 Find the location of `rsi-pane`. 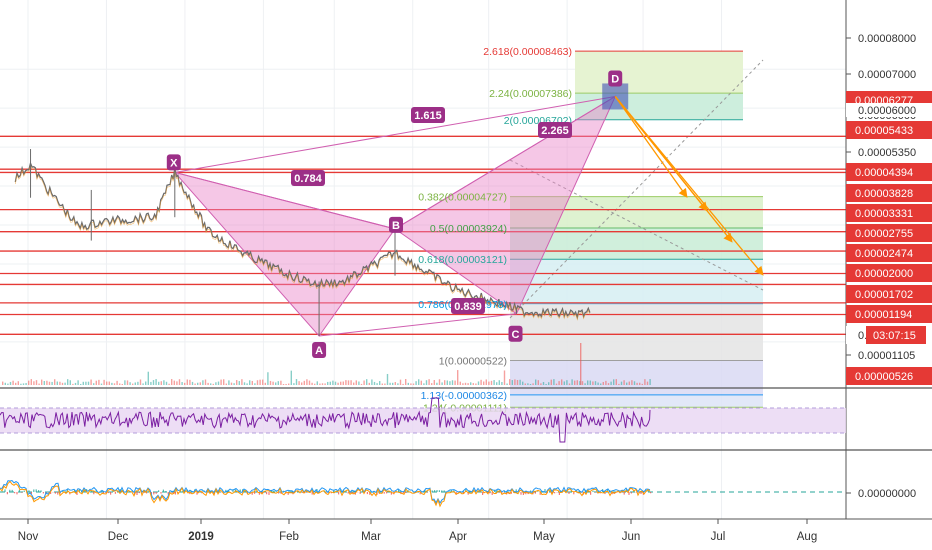

rsi-pane is located at coordinates (423, 420).